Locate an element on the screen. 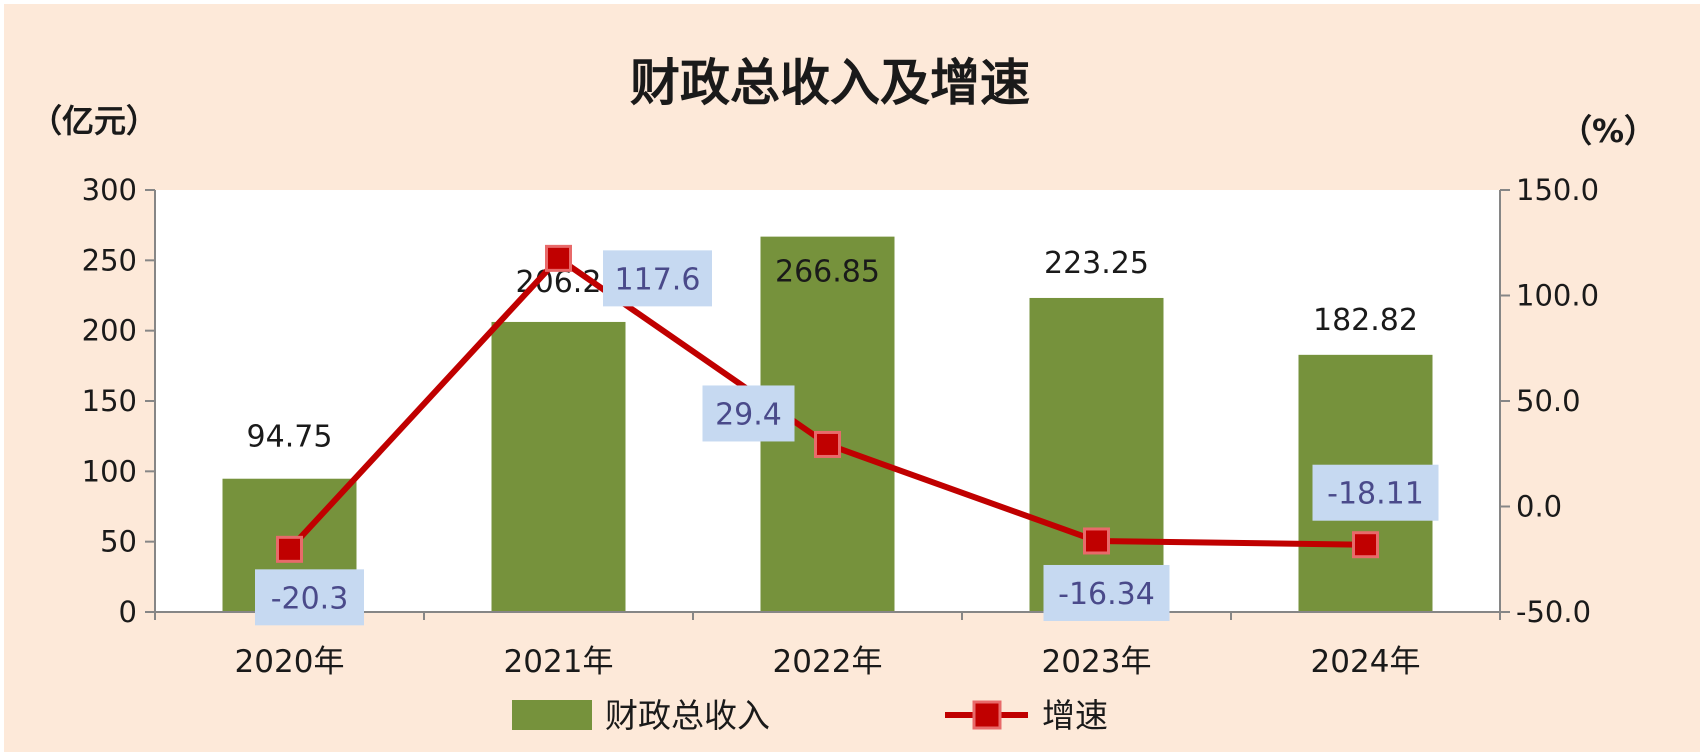  bar-label-3: 266.85 is located at coordinates (827, 272).